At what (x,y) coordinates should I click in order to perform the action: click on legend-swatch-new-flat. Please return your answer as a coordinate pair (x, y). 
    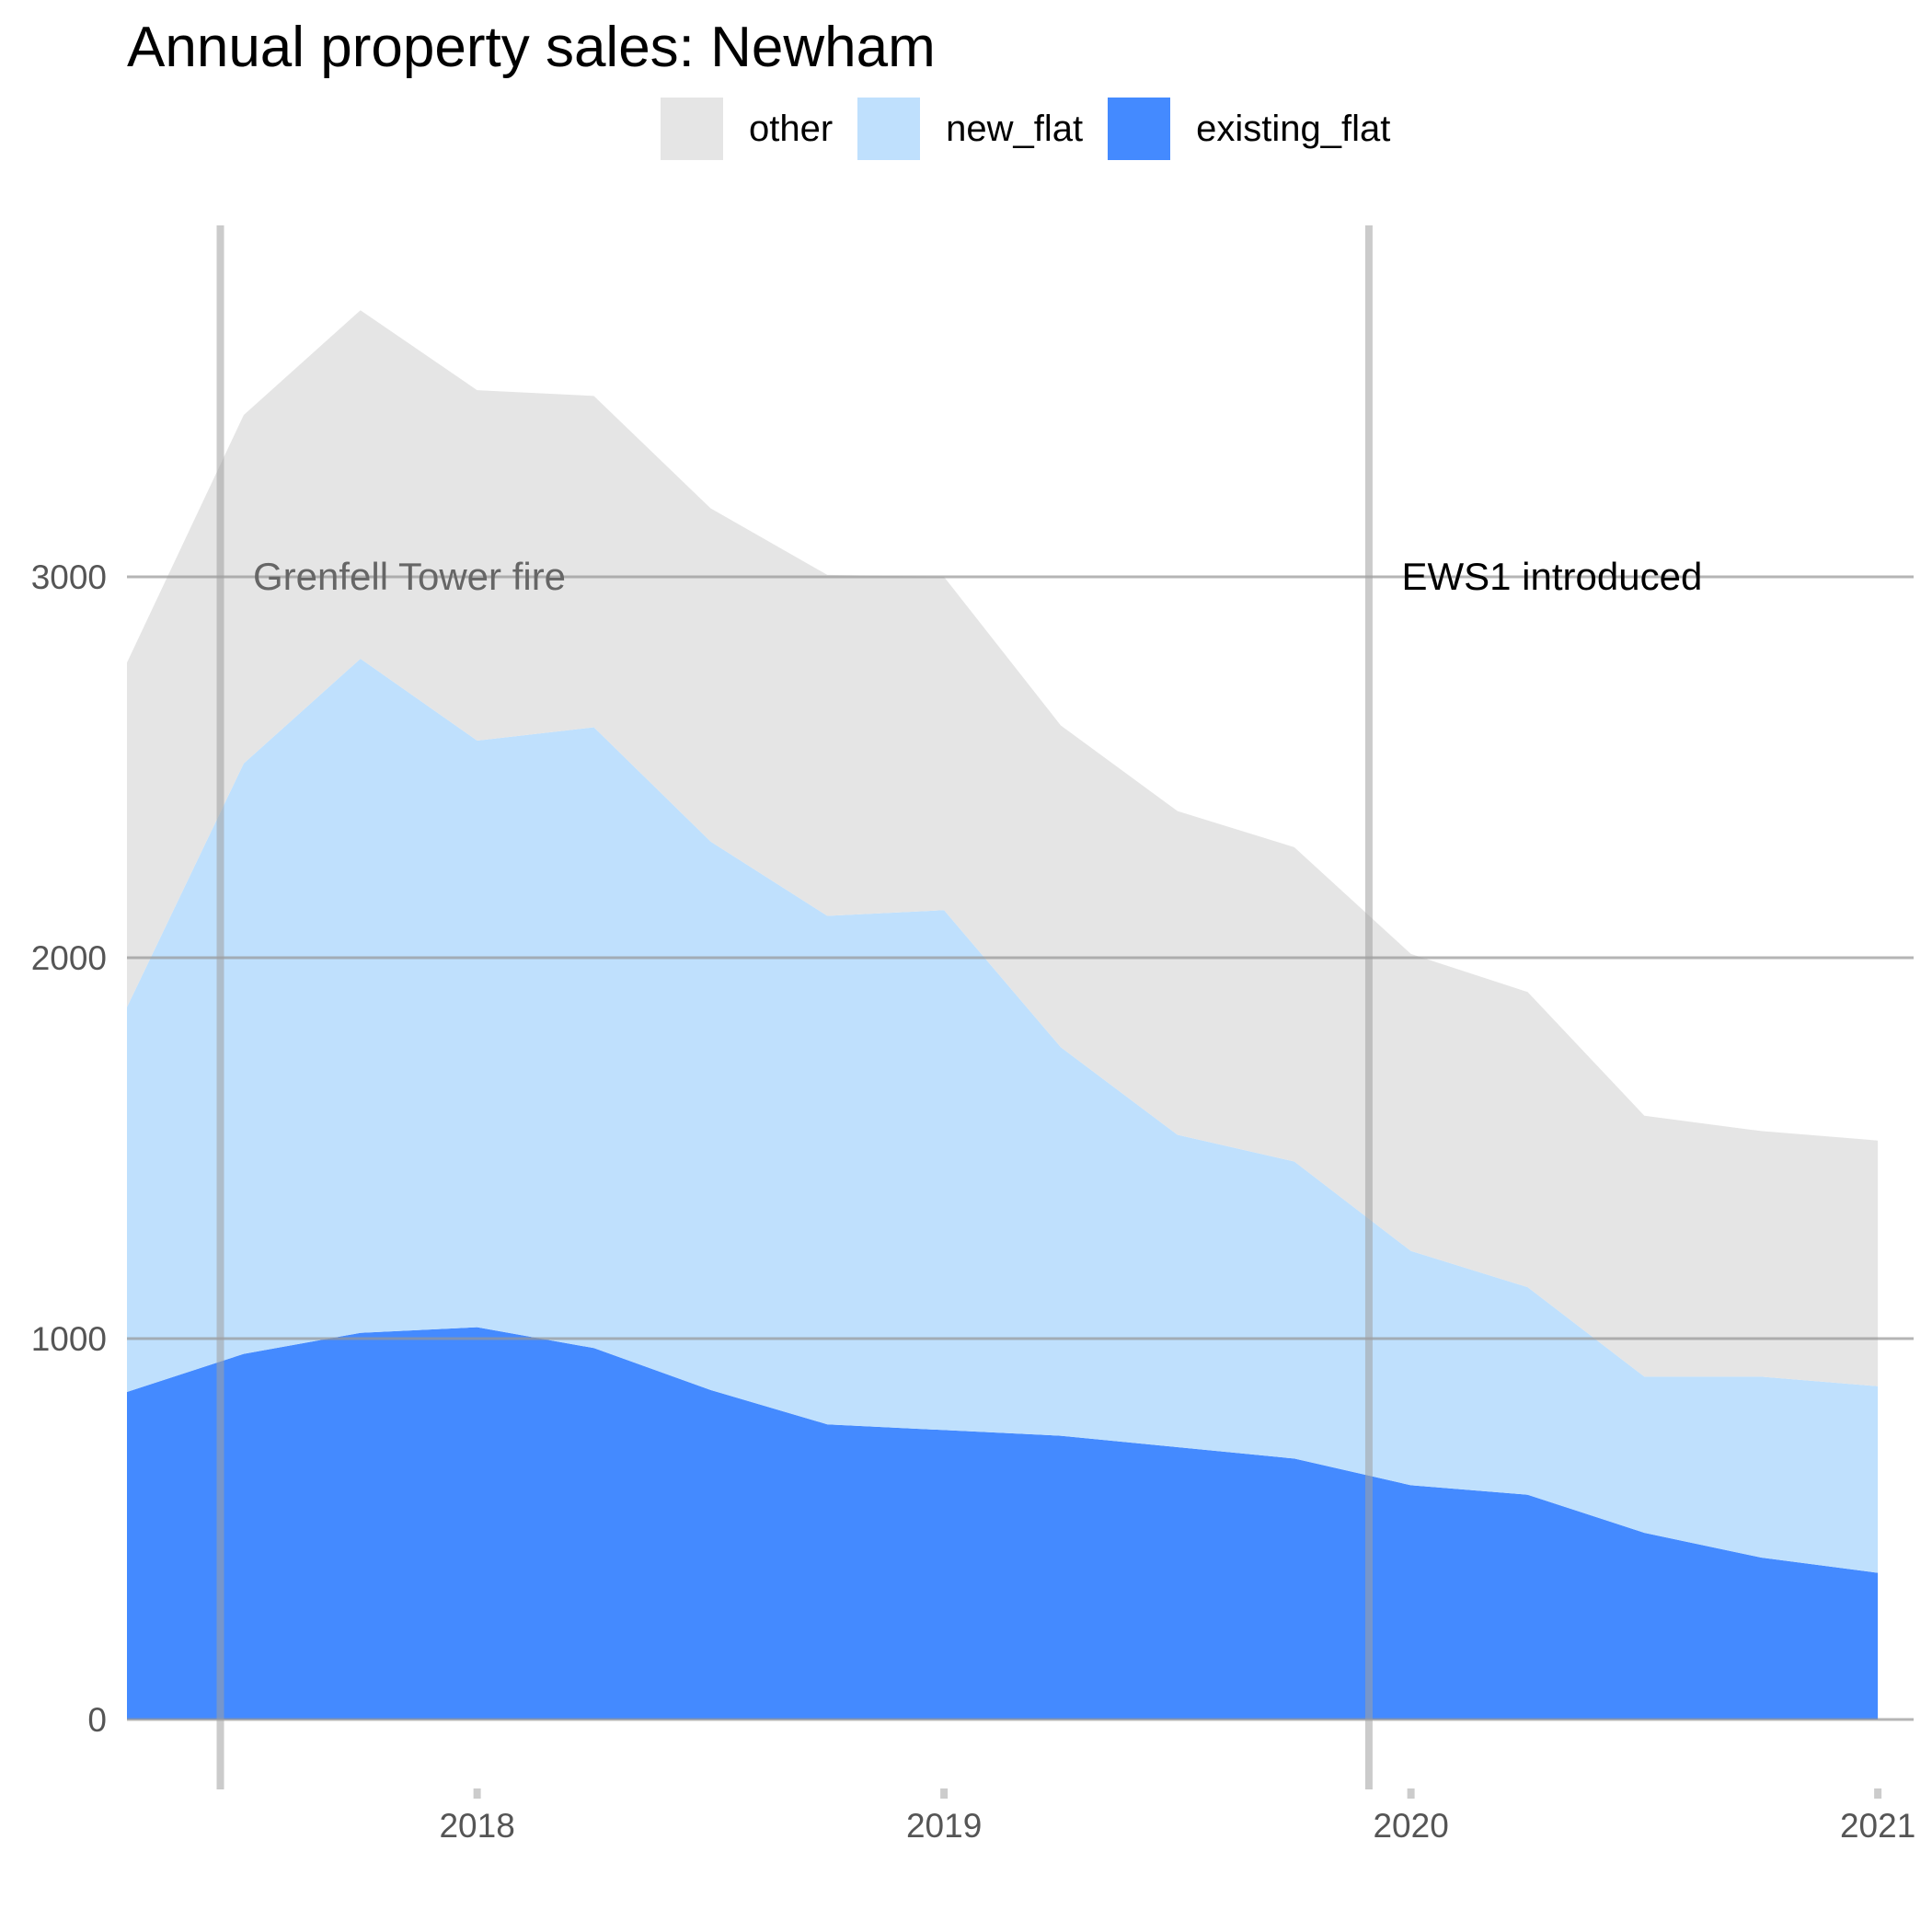
    Looking at the image, I should click on (889, 129).